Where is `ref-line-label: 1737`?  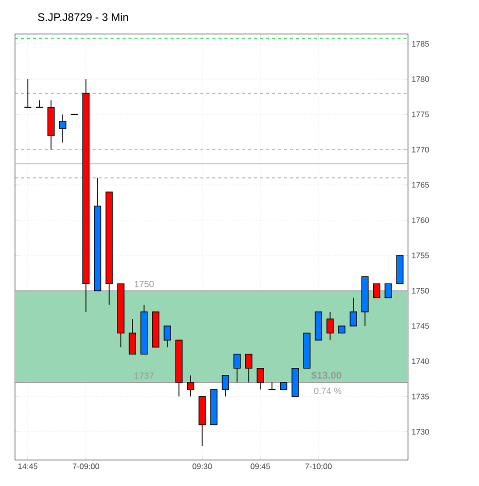 ref-line-label: 1737 is located at coordinates (144, 375).